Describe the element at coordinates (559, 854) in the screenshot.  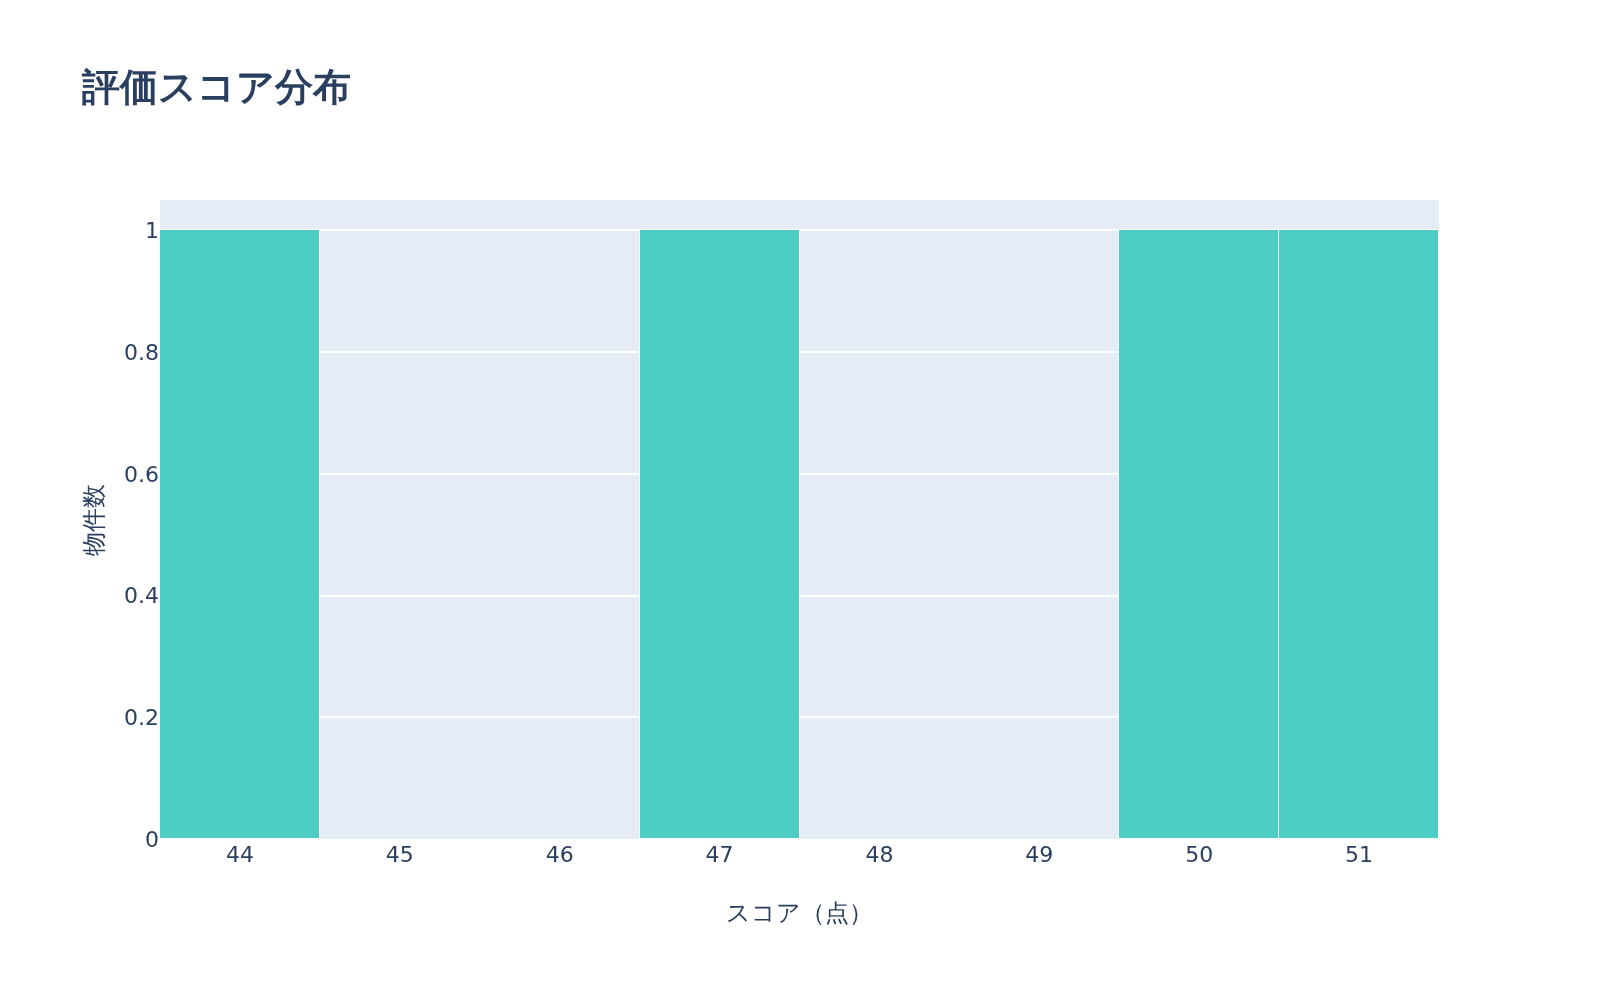
I see `x-tick-label: 46` at that location.